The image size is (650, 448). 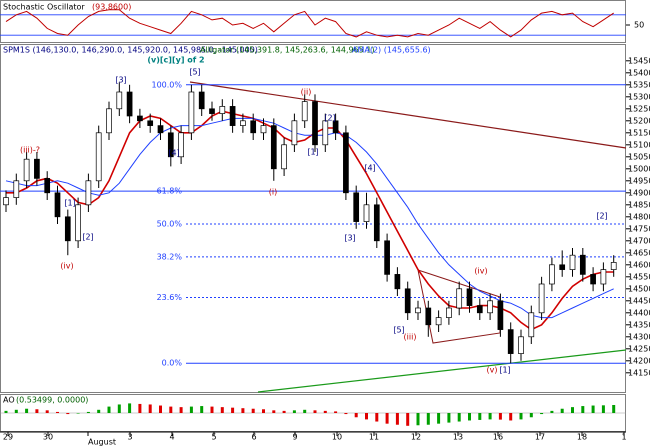 I want to click on y-tick-label: 14900, so click(x=639, y=192).